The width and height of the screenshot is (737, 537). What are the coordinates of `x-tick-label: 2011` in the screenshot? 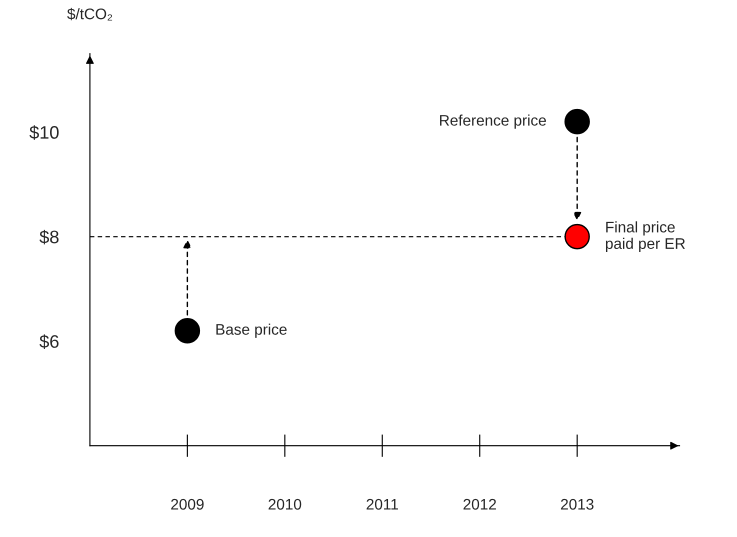 It's located at (382, 504).